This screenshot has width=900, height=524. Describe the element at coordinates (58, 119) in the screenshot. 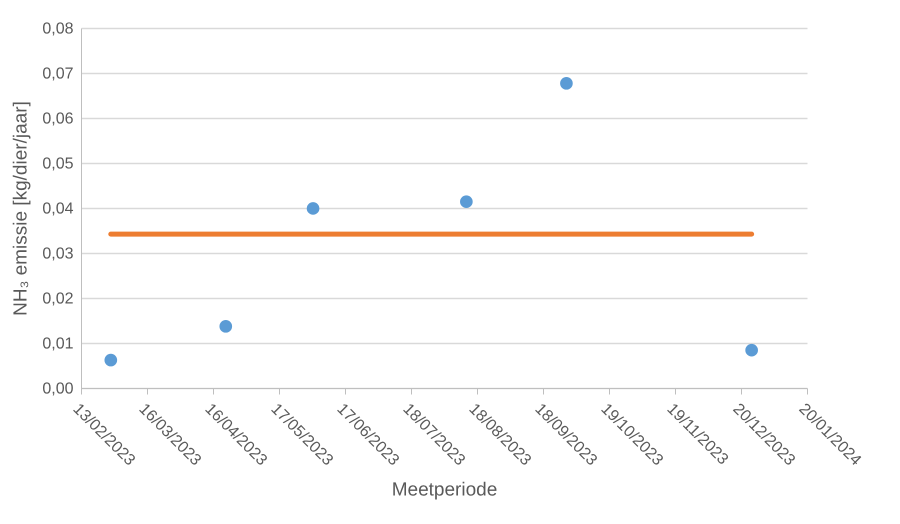

I see `y-tick-label: 0,06` at that location.